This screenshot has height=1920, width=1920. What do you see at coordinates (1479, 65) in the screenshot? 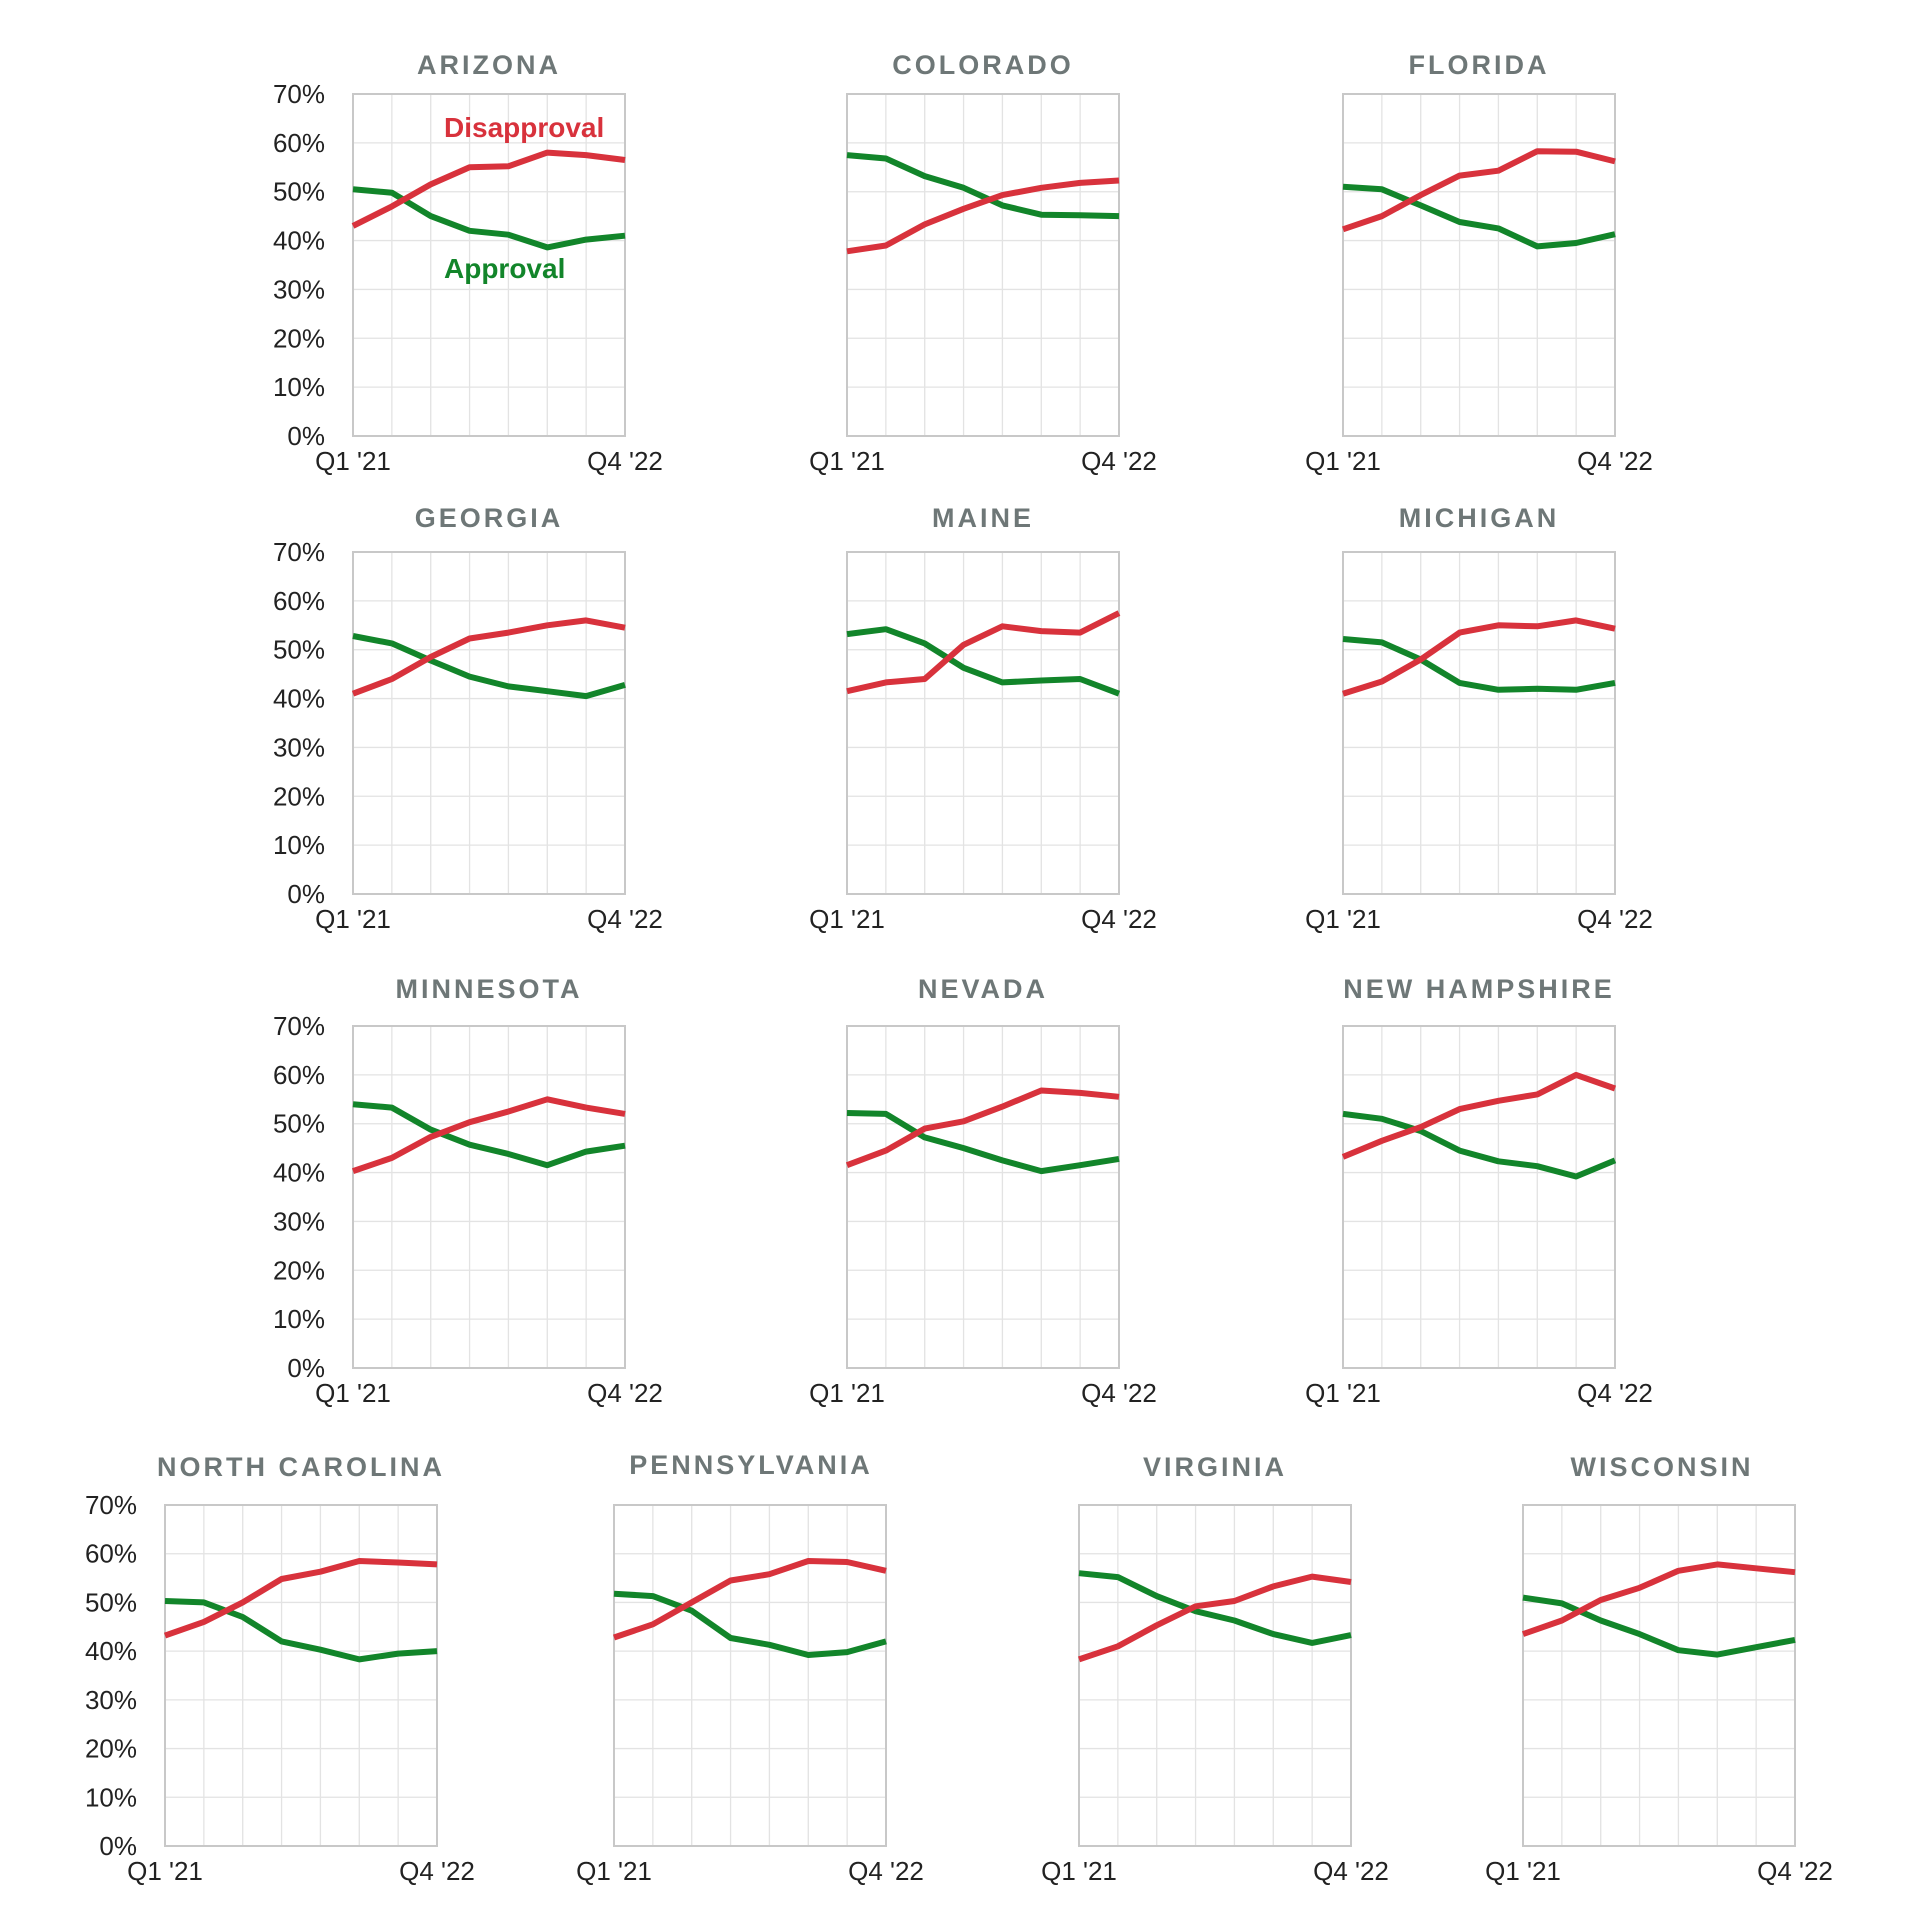
I see `chart-title: FLORIDA` at bounding box center [1479, 65].